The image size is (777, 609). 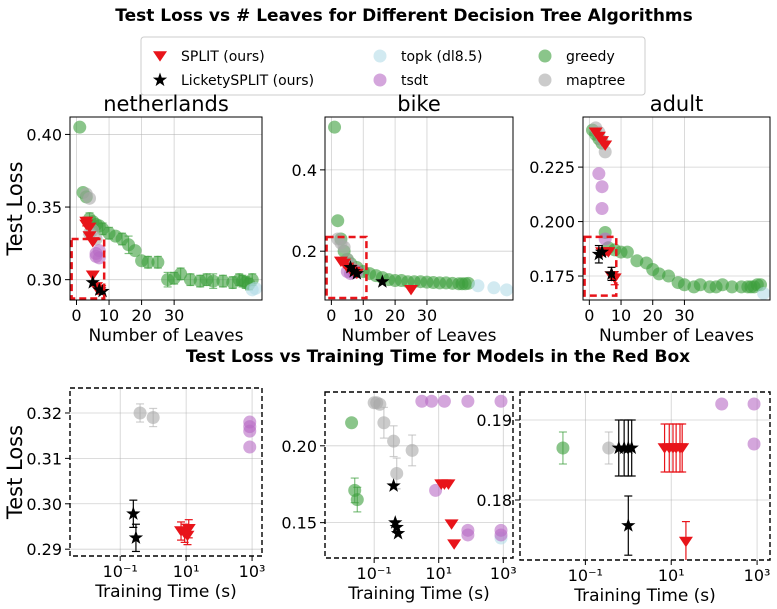 What do you see at coordinates (590, 57) in the screenshot?
I see `legend-label-greedy: greedy` at bounding box center [590, 57].